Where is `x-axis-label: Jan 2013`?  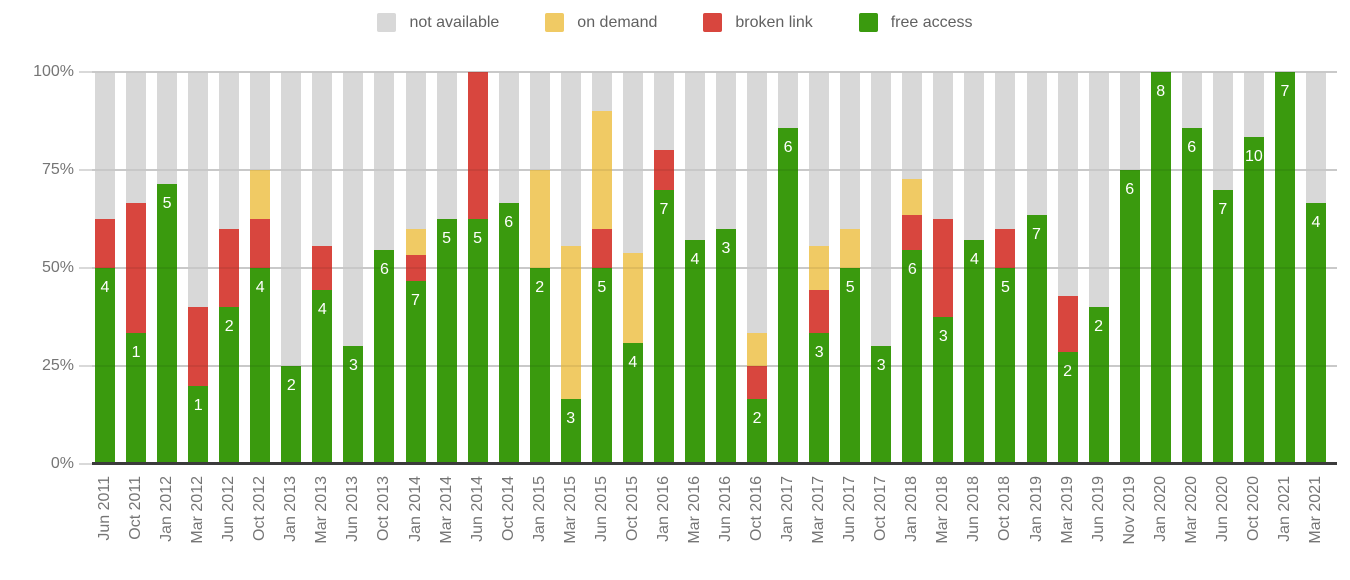 x-axis-label: Jan 2013 is located at coordinates (291, 509).